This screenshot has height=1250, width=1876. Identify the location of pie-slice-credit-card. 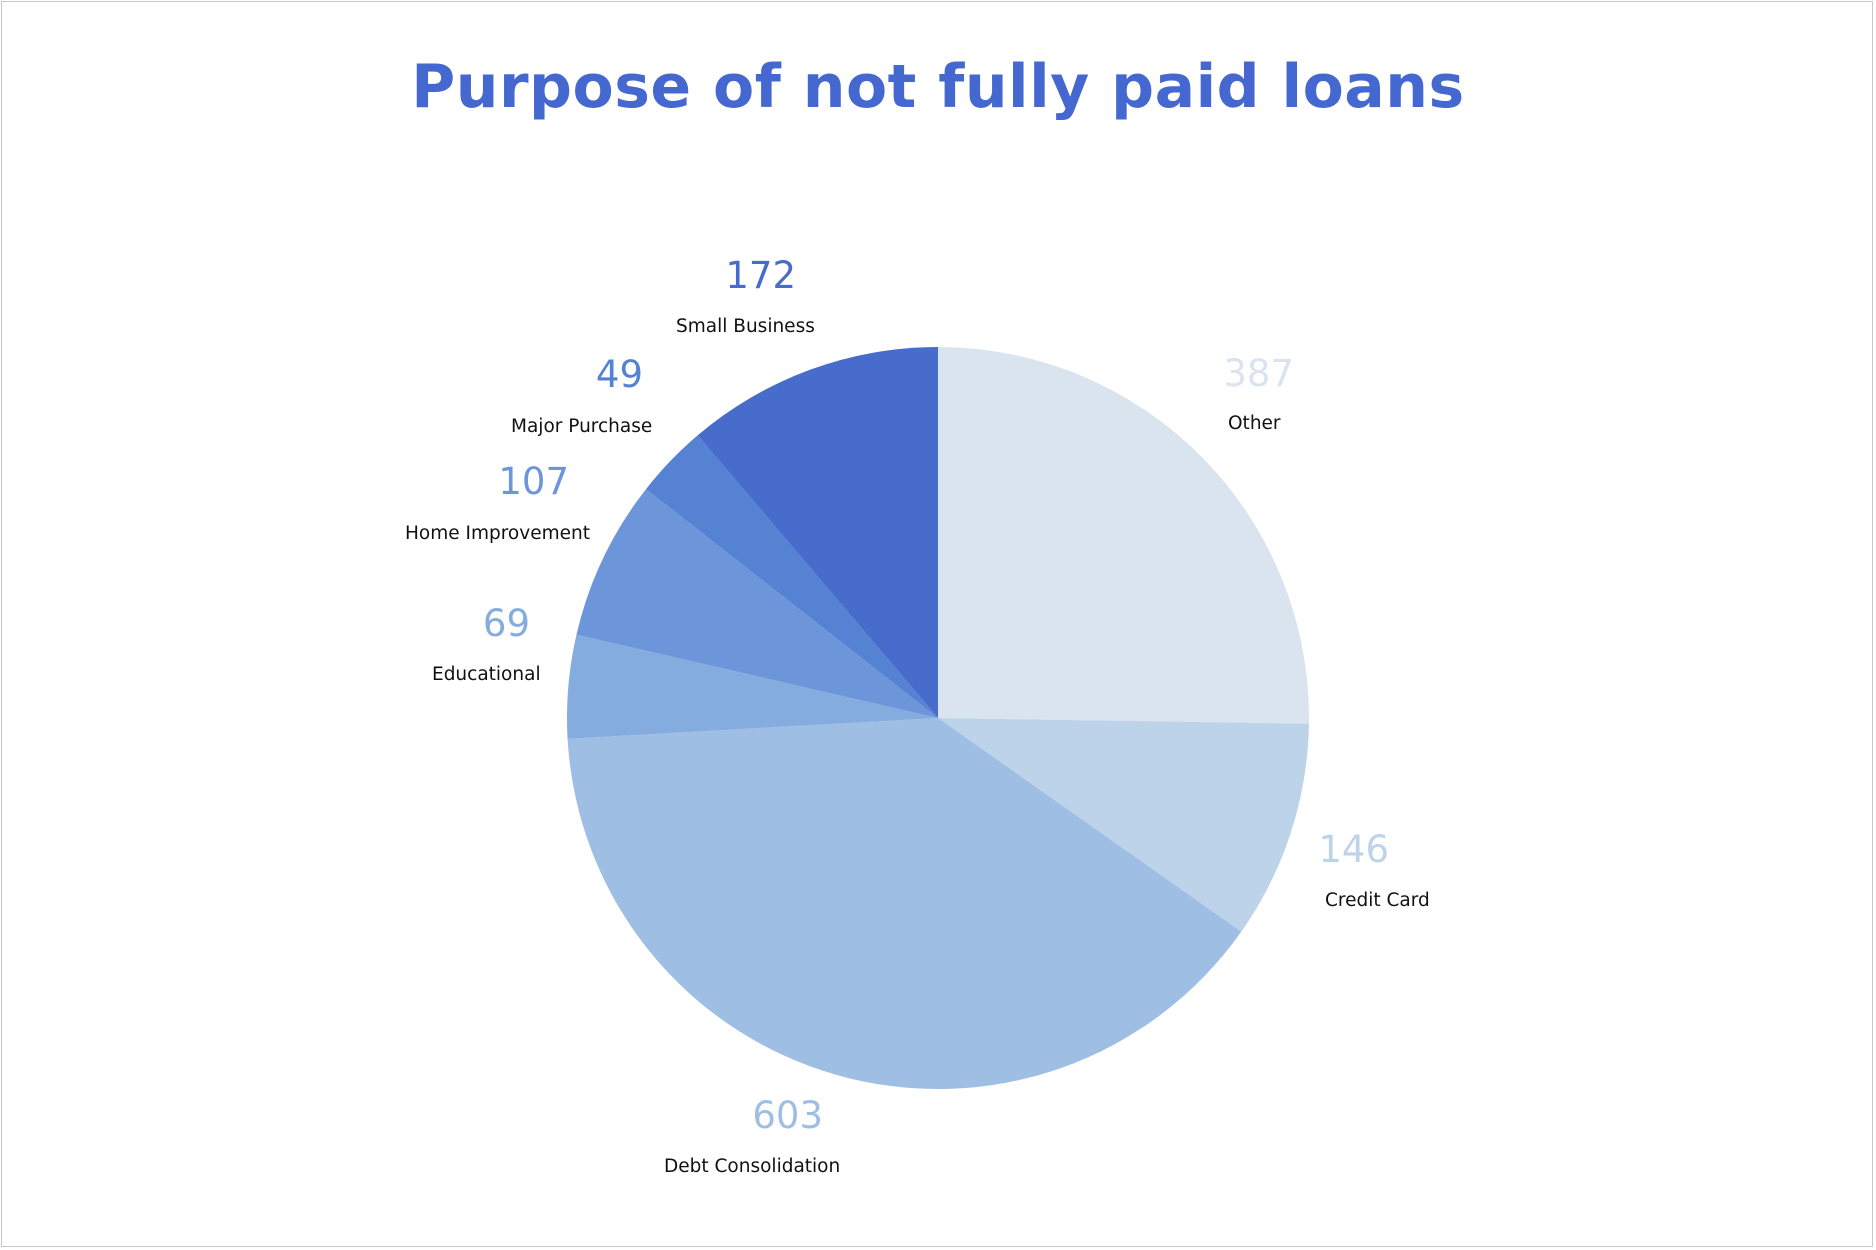
(1123, 825).